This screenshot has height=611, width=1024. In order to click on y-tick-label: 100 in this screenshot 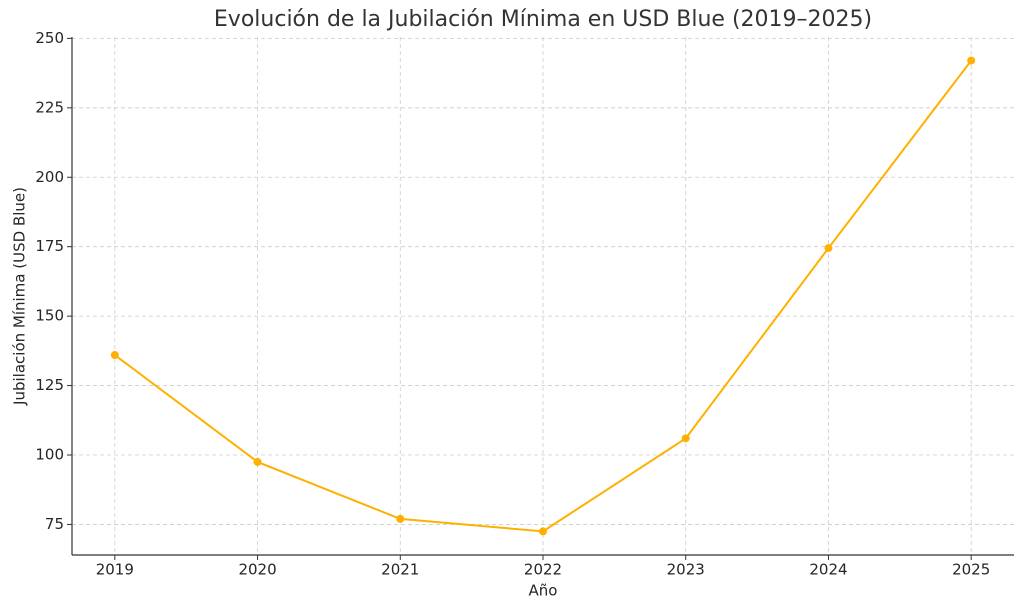, I will do `click(49, 455)`.